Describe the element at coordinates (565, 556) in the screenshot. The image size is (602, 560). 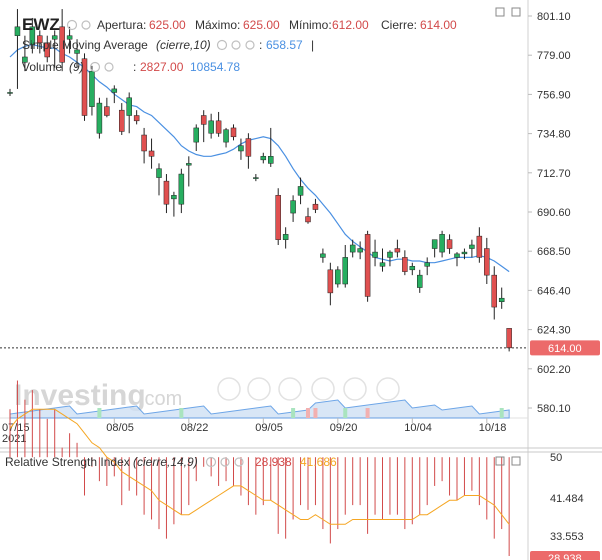
I see `rsi-current-tag: 28.938` at that location.